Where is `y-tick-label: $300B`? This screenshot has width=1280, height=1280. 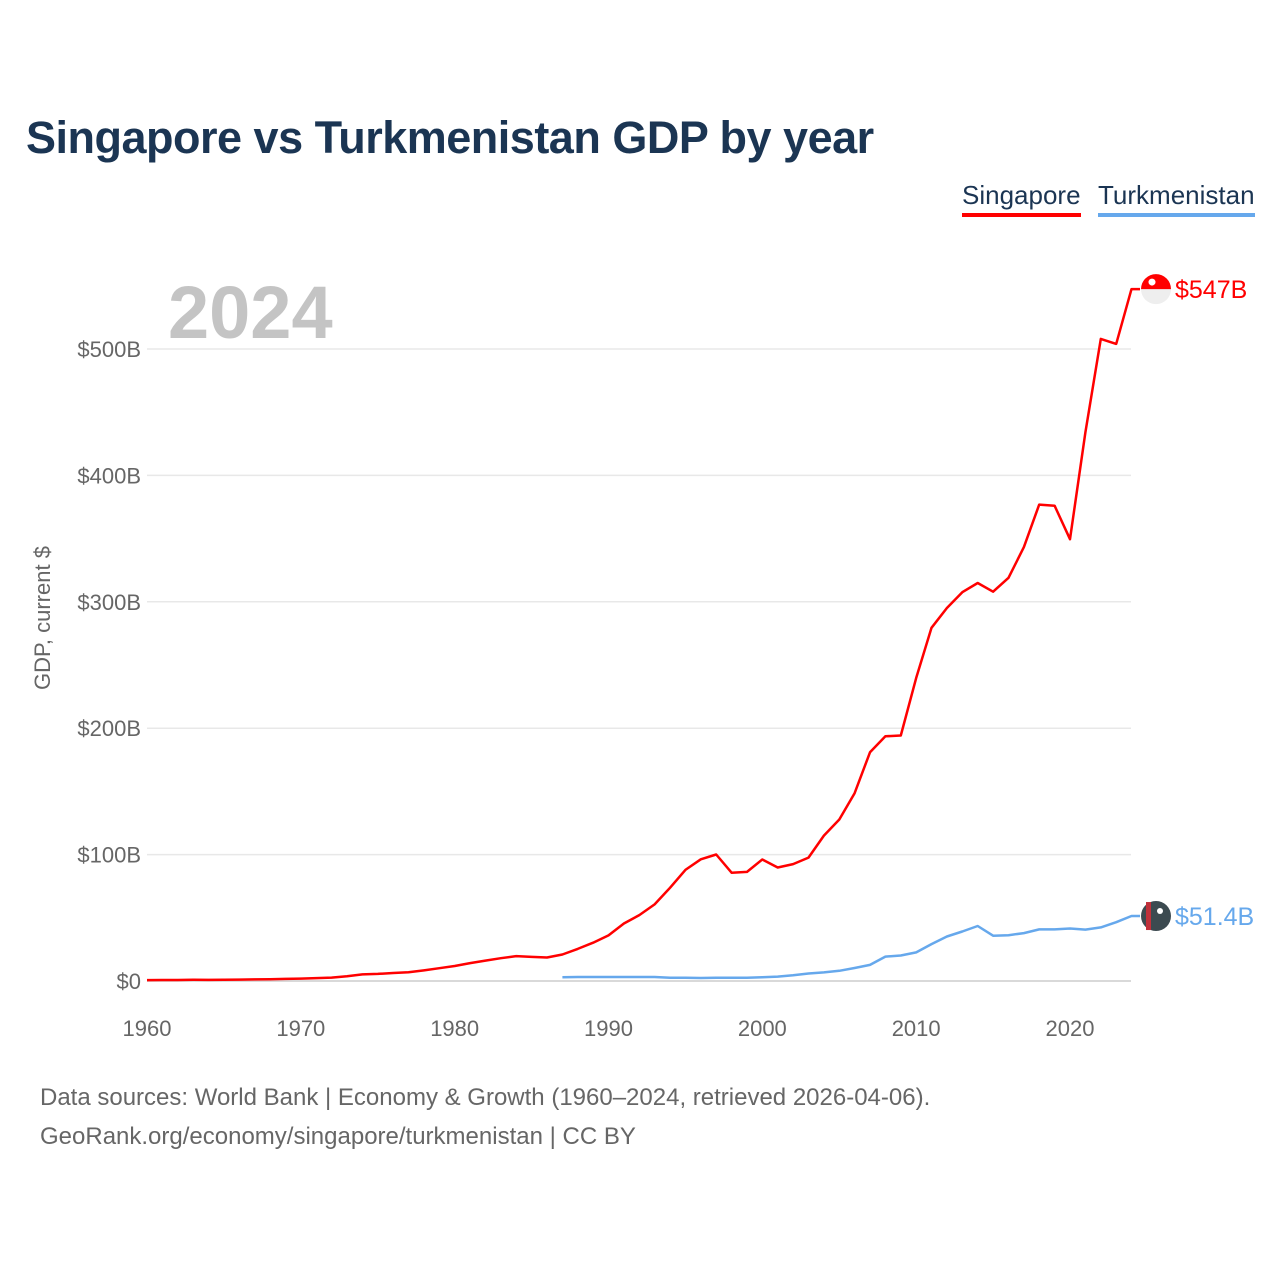 y-tick-label: $300B is located at coordinates (109, 602).